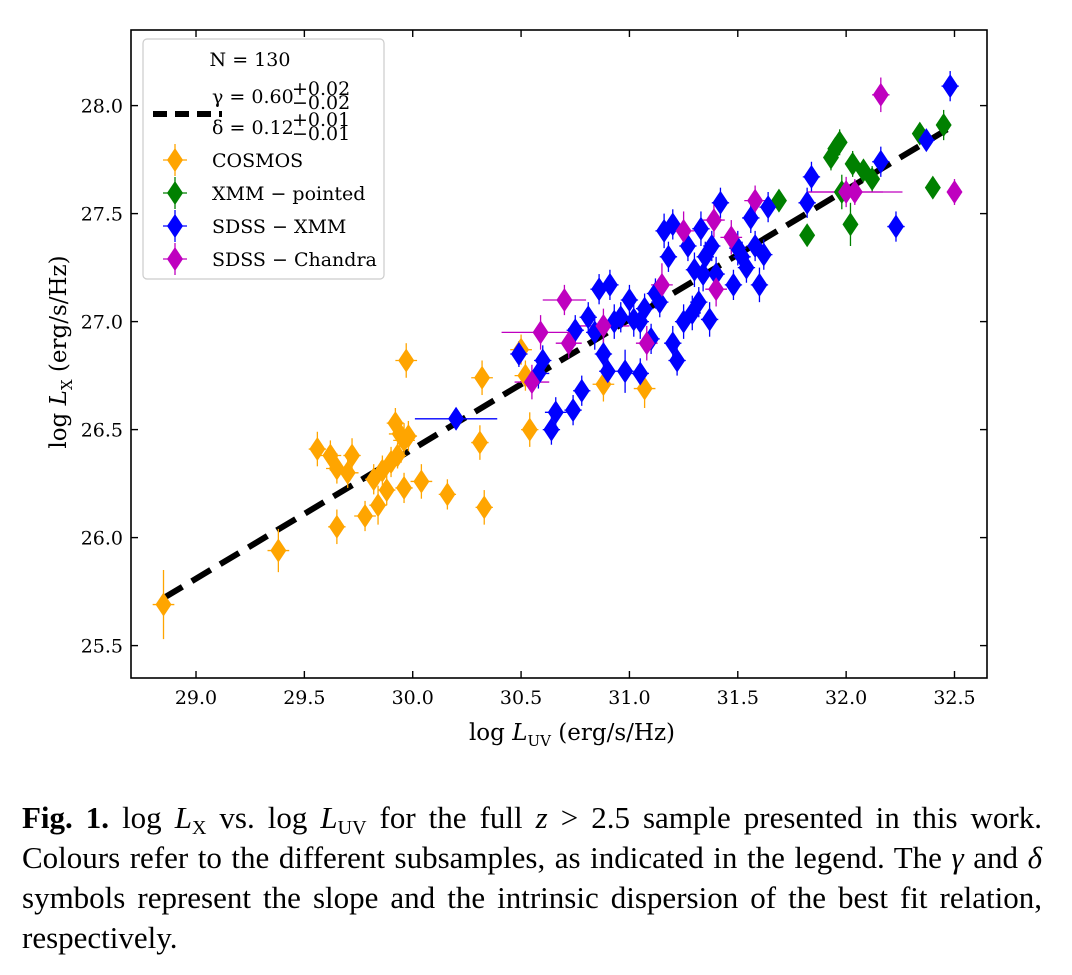  I want to click on legend-sdss-xmm-marker, so click(175, 226).